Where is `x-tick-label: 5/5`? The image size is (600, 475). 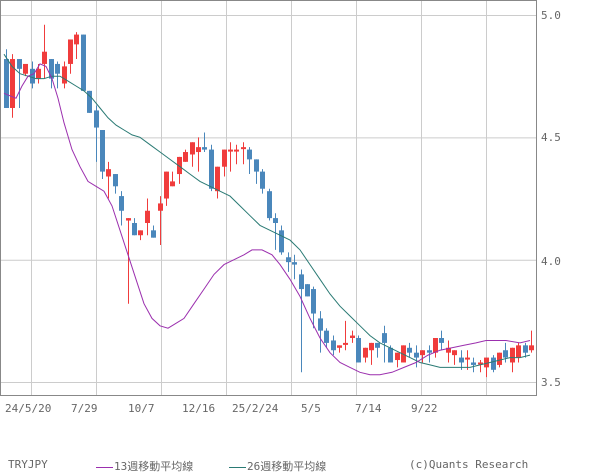 x-tick-label: 5/5 is located at coordinates (311, 408).